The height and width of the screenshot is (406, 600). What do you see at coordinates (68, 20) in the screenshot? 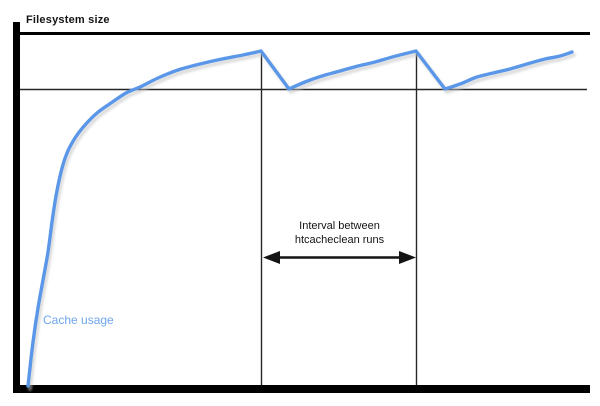
I see `filesystem-size-label: Filesystem size` at bounding box center [68, 20].